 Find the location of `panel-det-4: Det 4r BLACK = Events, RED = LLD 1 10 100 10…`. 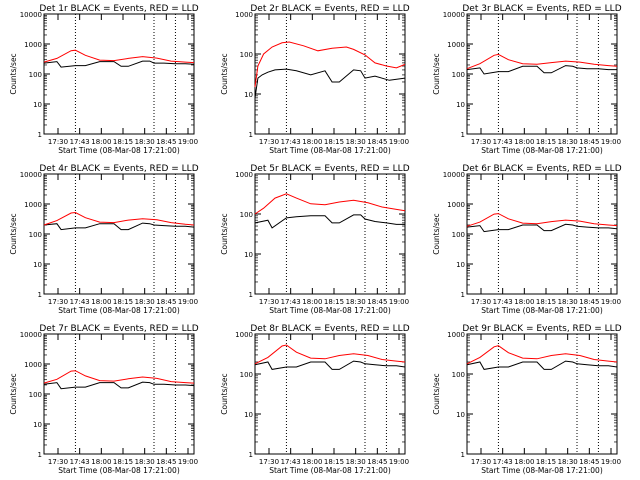

panel-det-4: Det 4r BLACK = Events, RED = LLD 1 10 100 10… is located at coordinates (104, 239).